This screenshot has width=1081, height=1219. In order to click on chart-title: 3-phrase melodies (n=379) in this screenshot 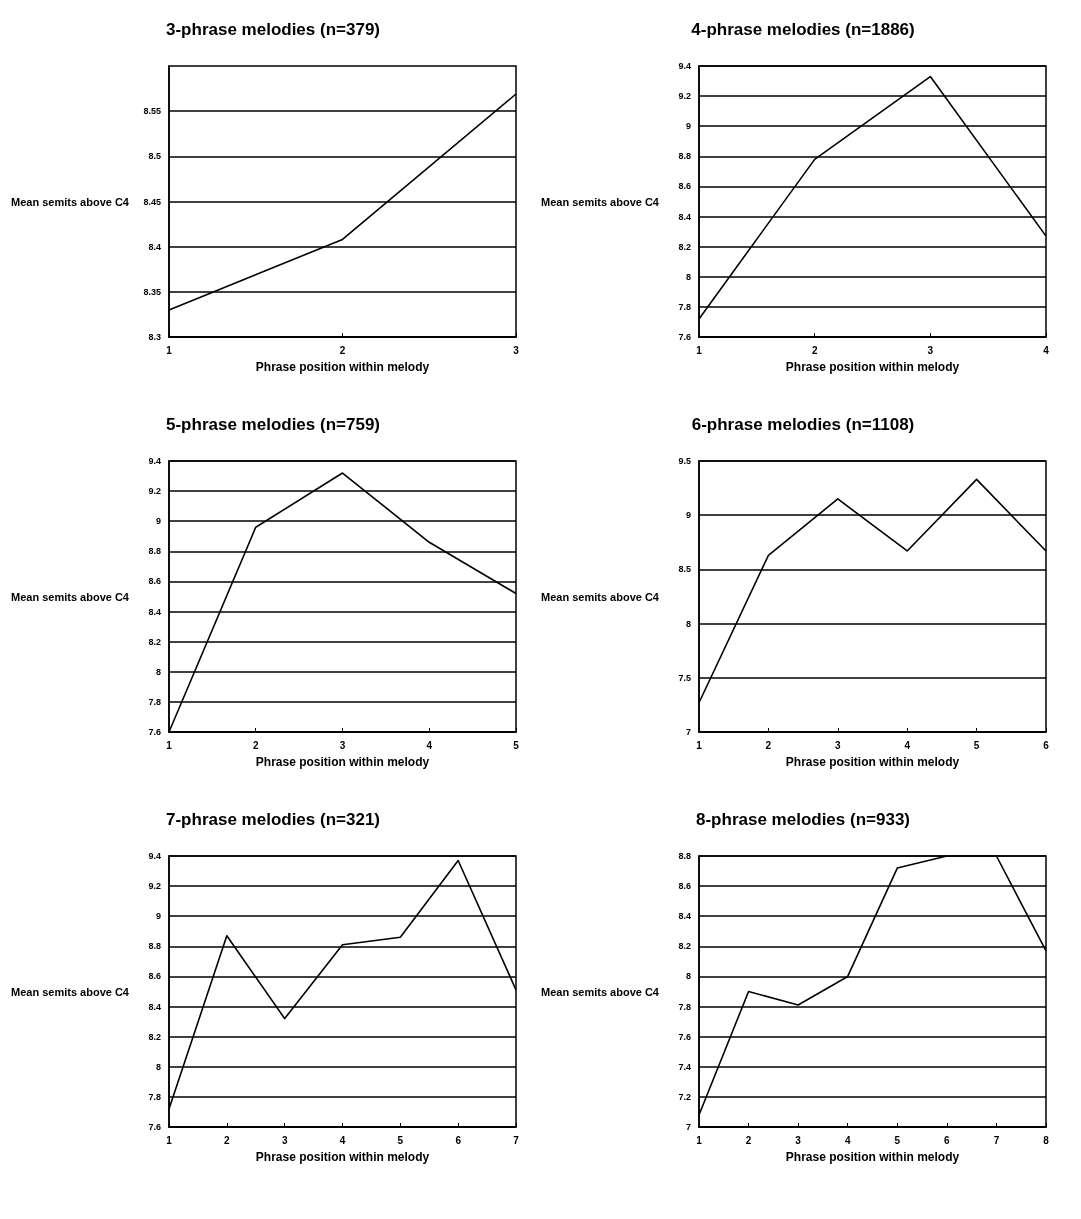, I will do `click(273, 29)`.